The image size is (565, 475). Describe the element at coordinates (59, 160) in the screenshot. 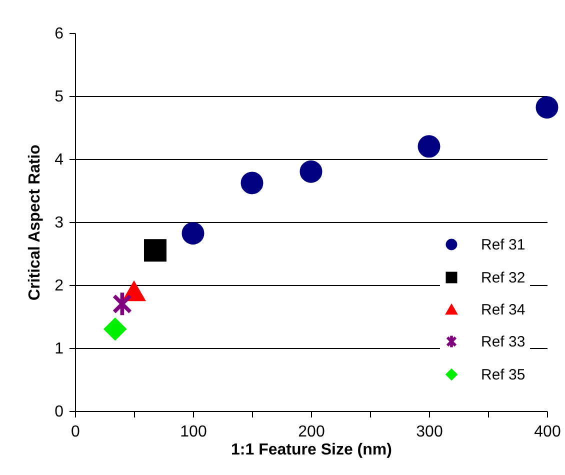

I see `y-tick-label: 4` at that location.